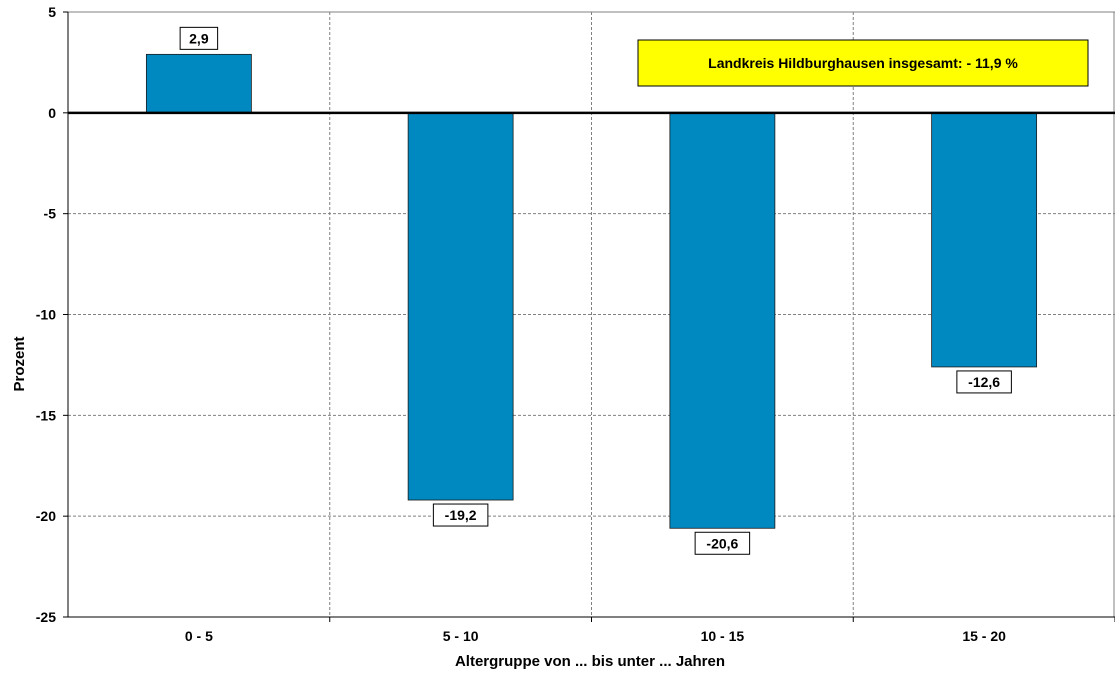 This screenshot has width=1115, height=673. I want to click on y-axis-title: Prozent, so click(19, 363).